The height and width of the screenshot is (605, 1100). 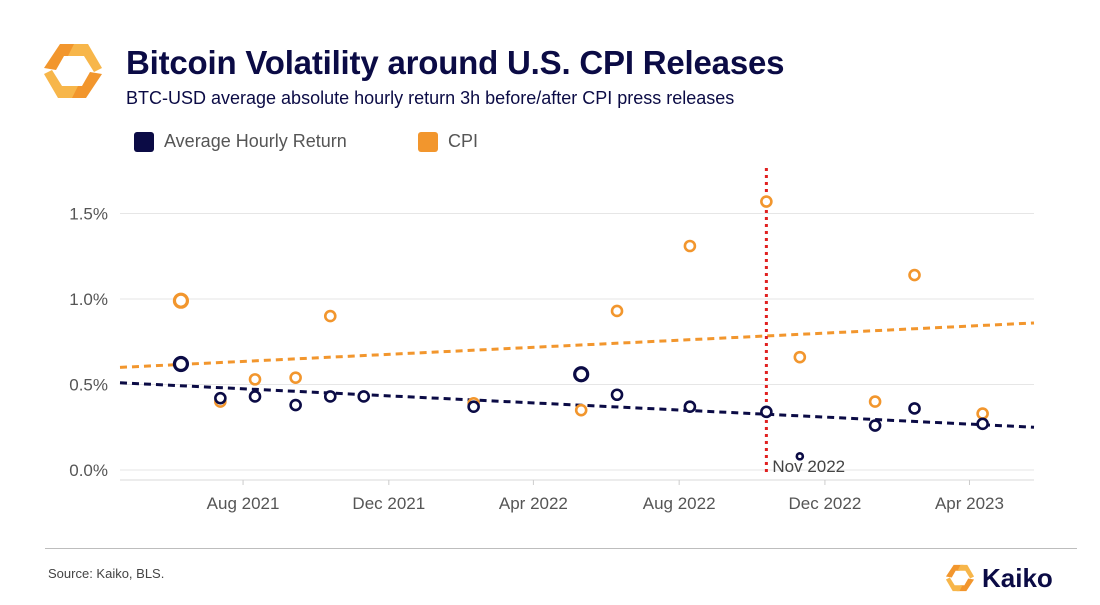 I want to click on source-note: Source: Kaiko, BLS., so click(x=106, y=573).